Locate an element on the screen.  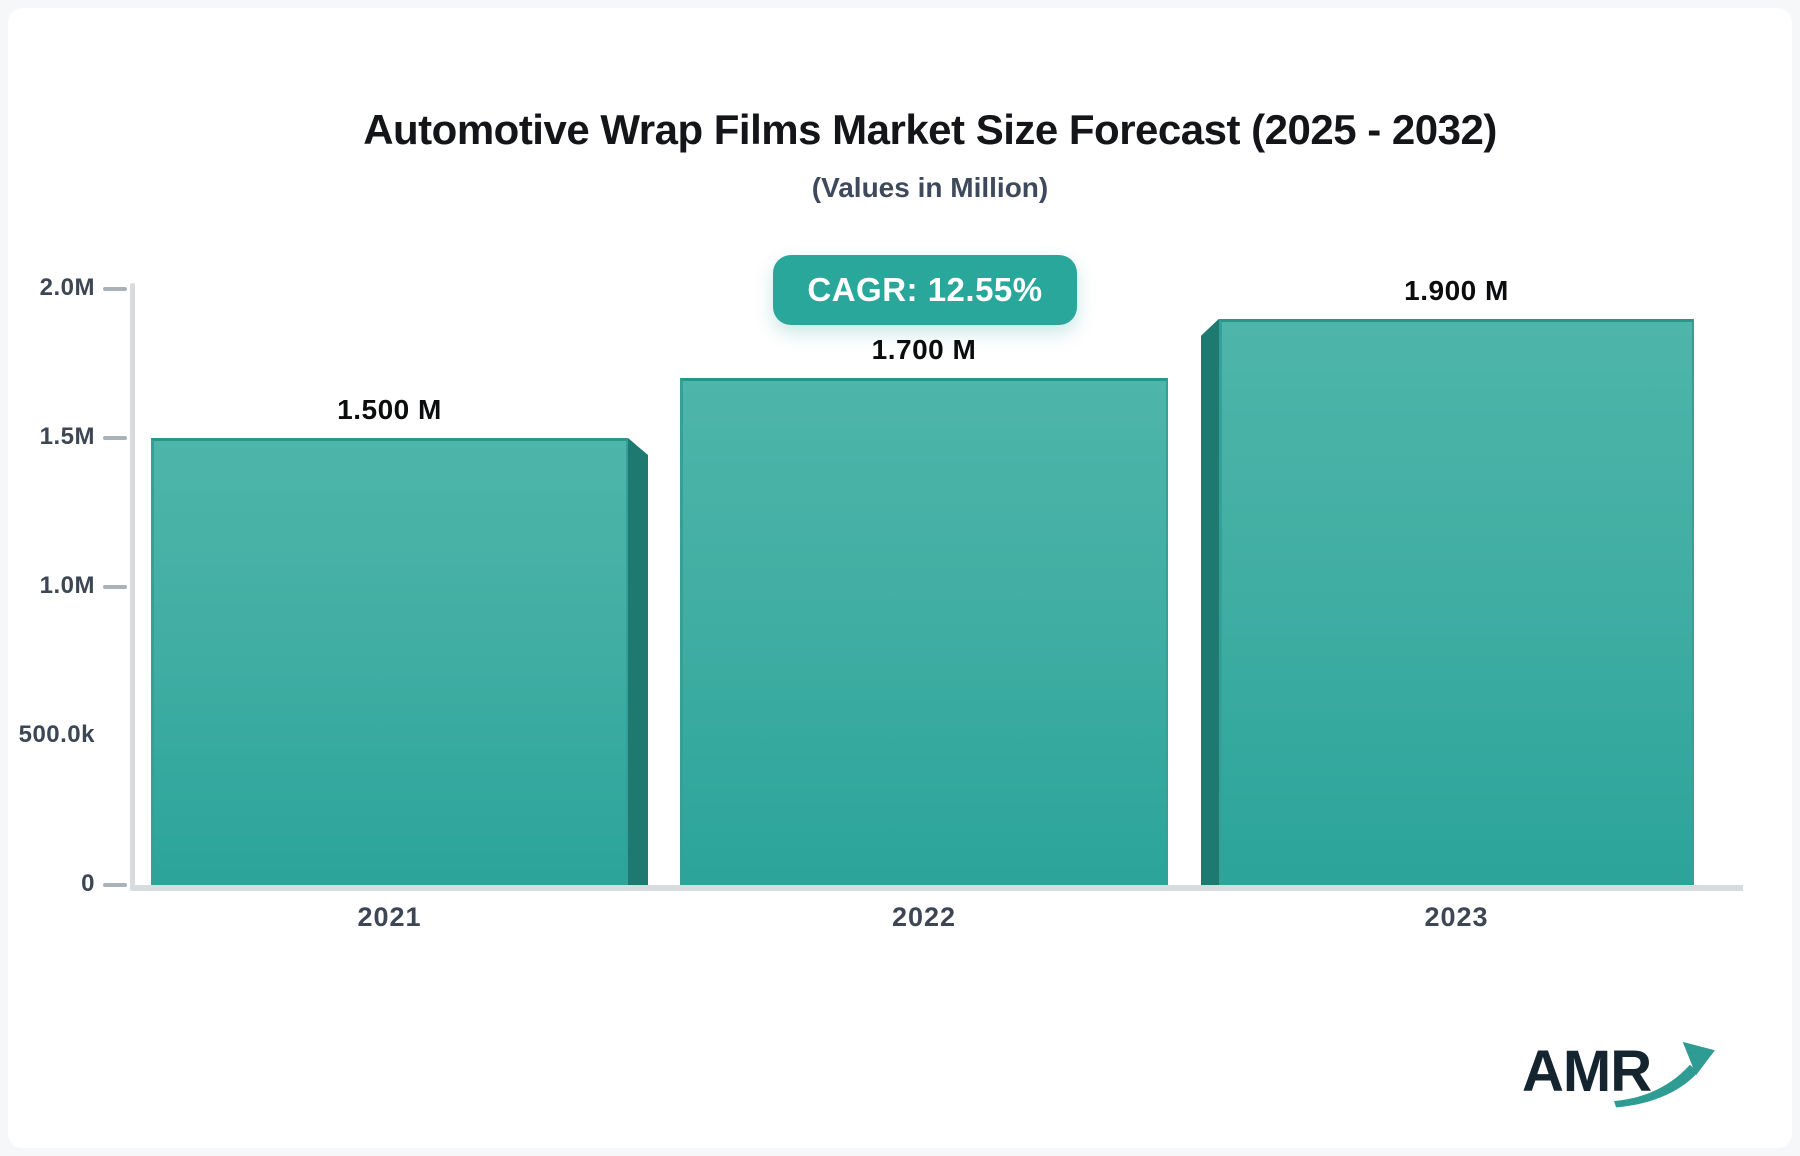
y-tick-label: 500.0k is located at coordinates (56, 734).